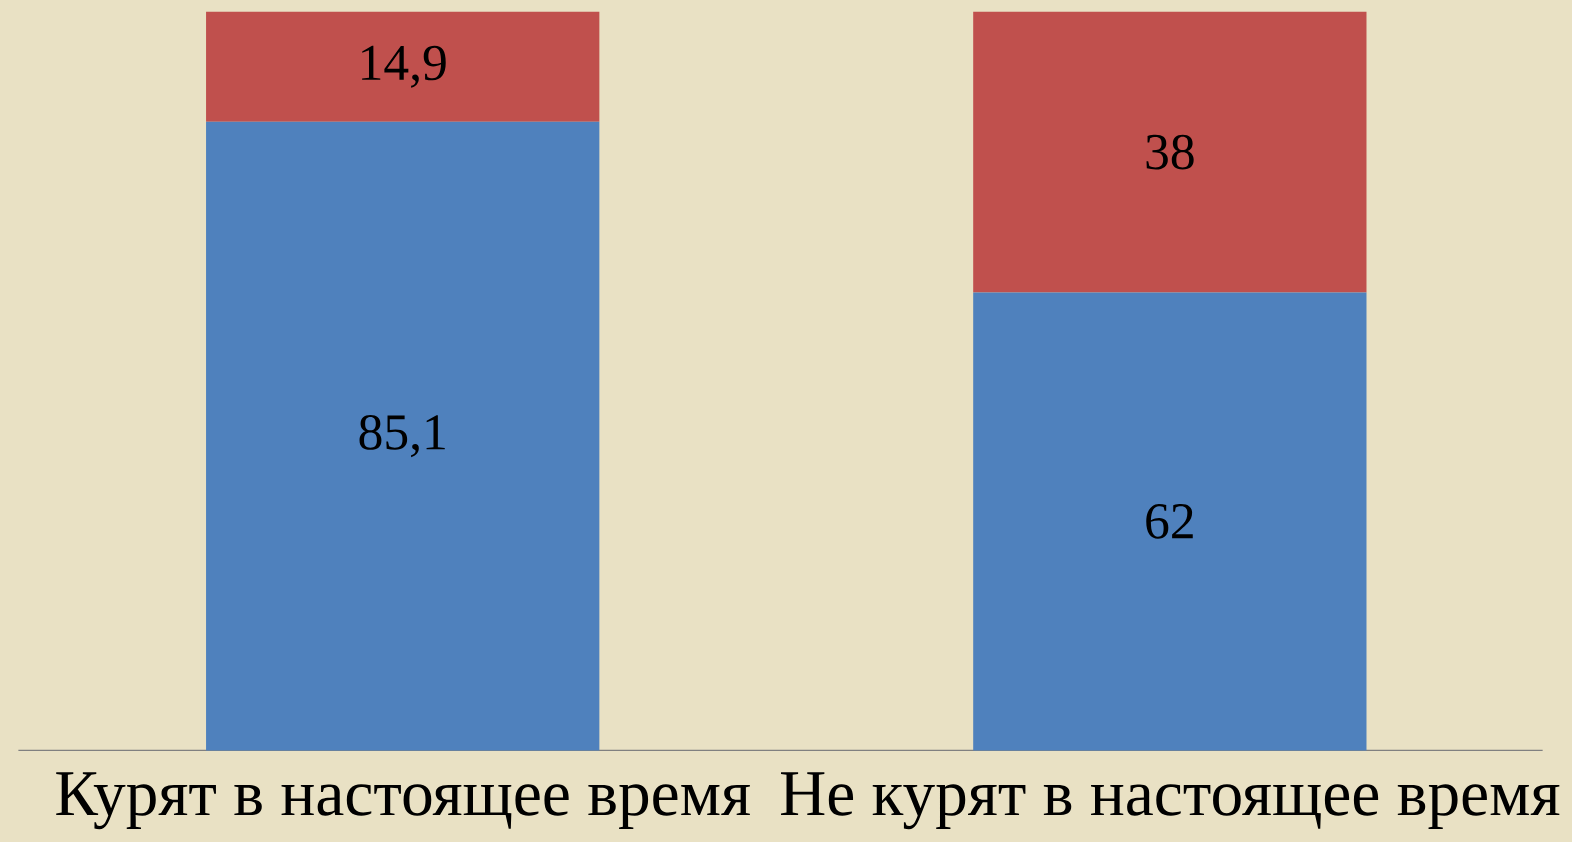 The width and height of the screenshot is (1572, 842). I want to click on data-label: 62, so click(1169, 521).